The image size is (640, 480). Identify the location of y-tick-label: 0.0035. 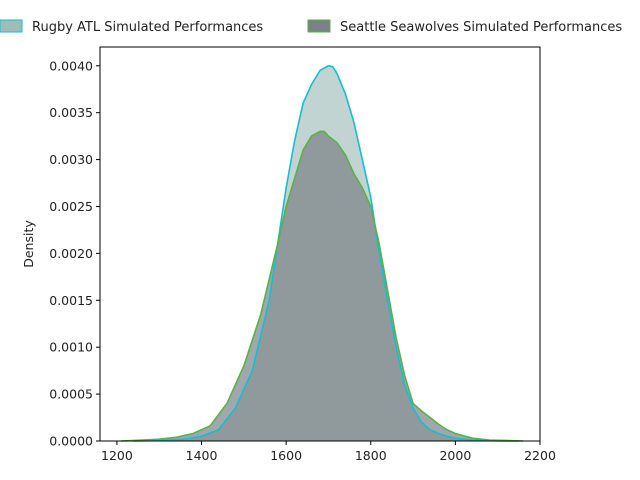
(71, 112).